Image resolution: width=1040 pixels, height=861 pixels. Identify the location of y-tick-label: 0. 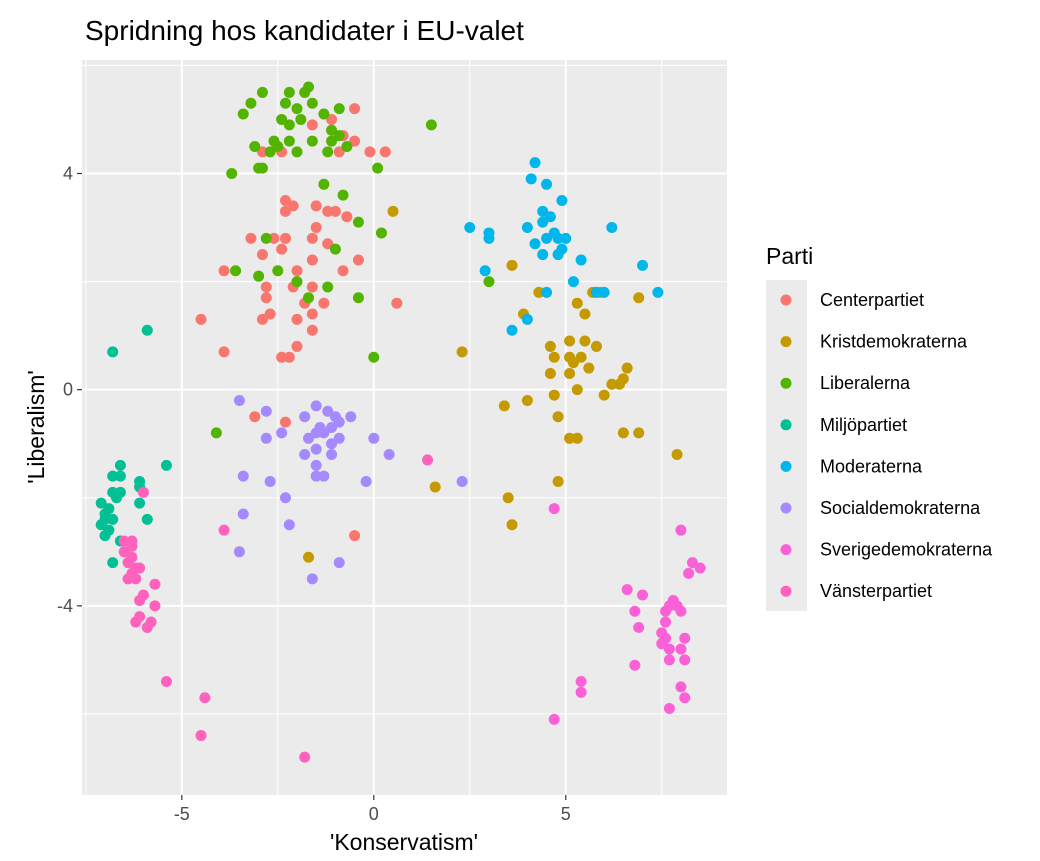
(68, 390).